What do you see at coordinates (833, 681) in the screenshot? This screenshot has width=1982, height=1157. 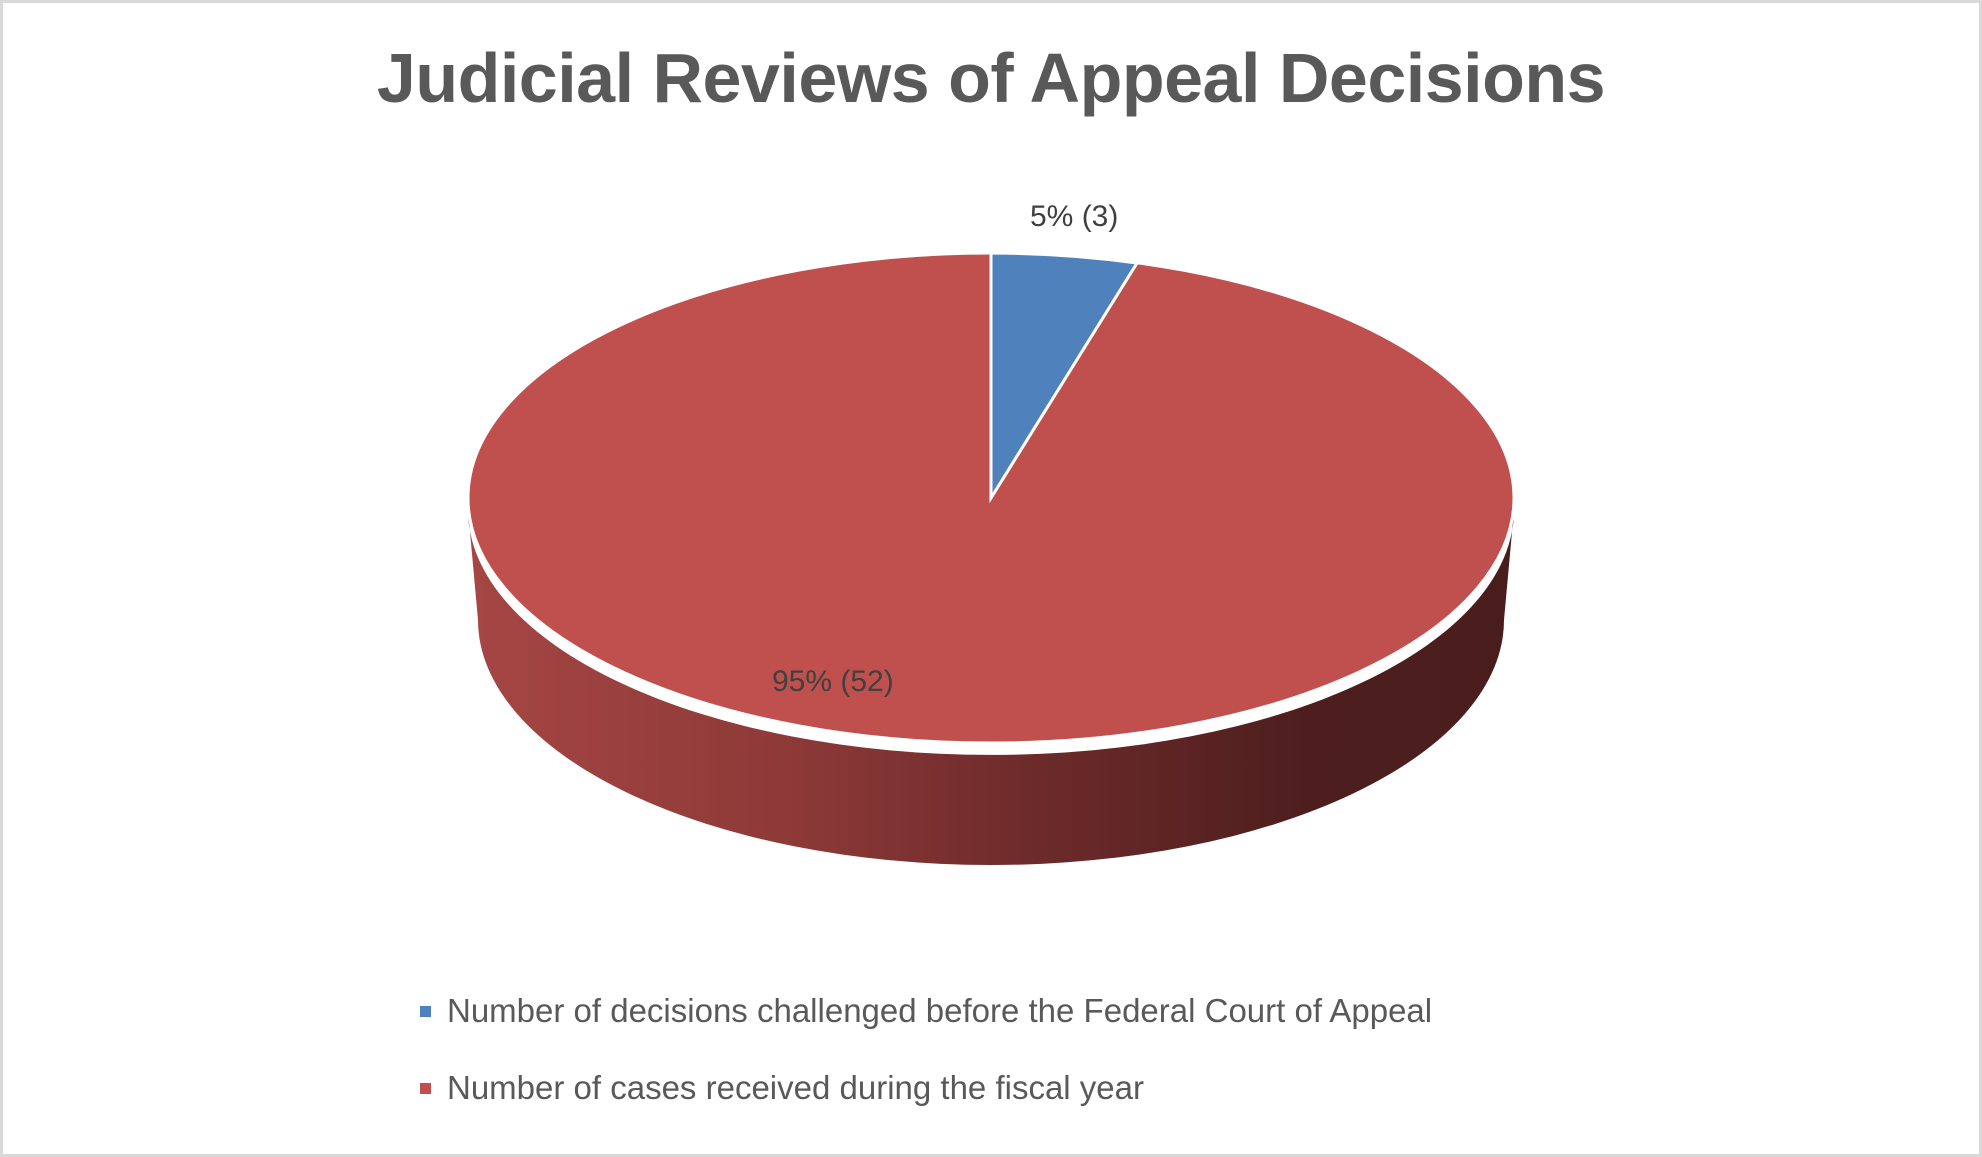 I see `data-label-cases-received: 95% (52)` at bounding box center [833, 681].